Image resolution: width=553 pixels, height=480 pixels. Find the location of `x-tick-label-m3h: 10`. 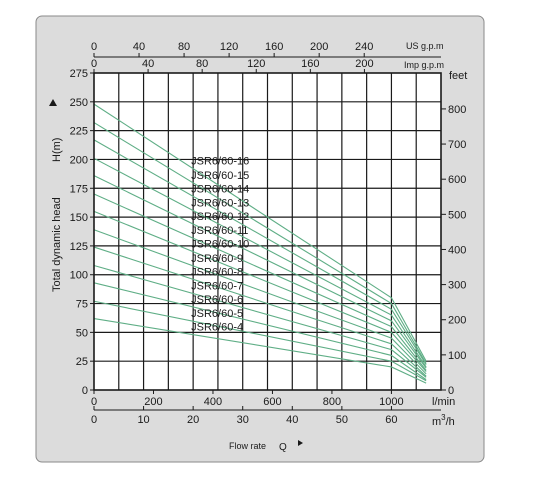

x-tick-label-m3h: 10 is located at coordinates (143, 420).